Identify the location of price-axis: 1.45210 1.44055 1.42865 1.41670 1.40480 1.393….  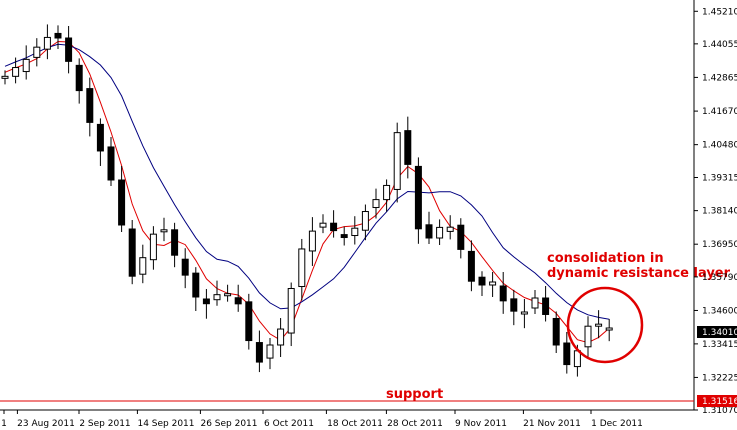
(715, 211).